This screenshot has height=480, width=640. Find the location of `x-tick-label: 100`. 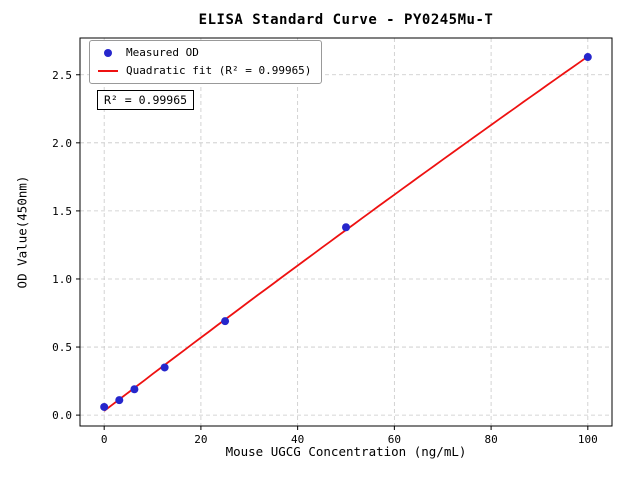

x-tick-label: 100 is located at coordinates (588, 439).